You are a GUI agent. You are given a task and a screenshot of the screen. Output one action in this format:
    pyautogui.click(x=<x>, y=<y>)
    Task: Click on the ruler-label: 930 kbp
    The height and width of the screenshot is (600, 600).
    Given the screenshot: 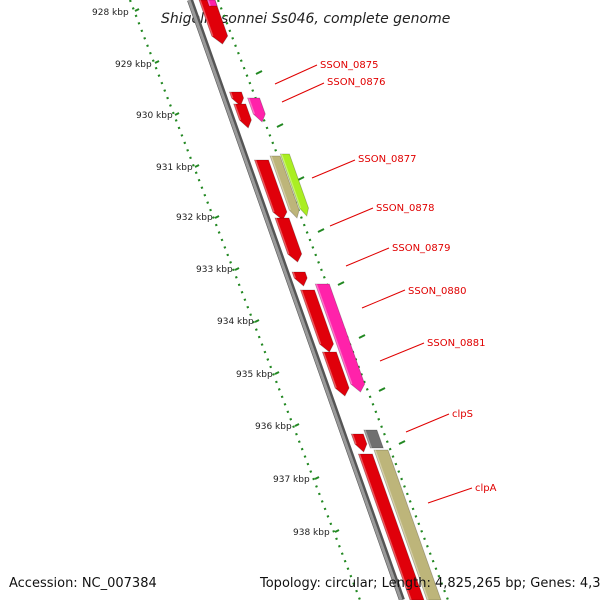 What is the action you would take?
    pyautogui.click(x=154, y=116)
    